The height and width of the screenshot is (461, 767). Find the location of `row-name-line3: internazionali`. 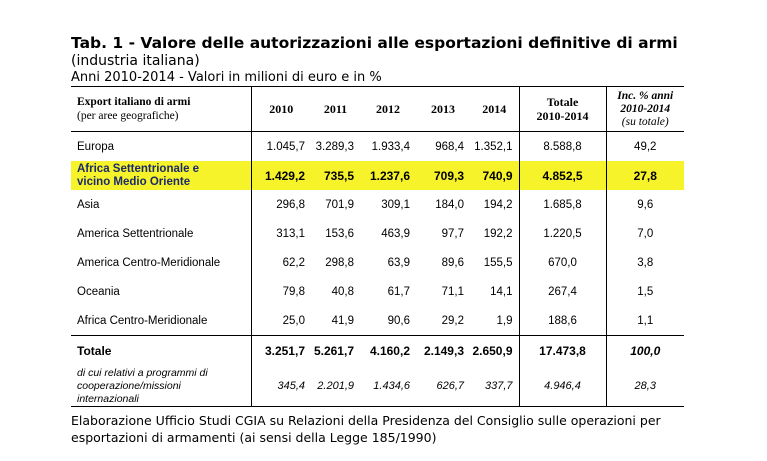

row-name-line3: internazionali is located at coordinates (108, 398).